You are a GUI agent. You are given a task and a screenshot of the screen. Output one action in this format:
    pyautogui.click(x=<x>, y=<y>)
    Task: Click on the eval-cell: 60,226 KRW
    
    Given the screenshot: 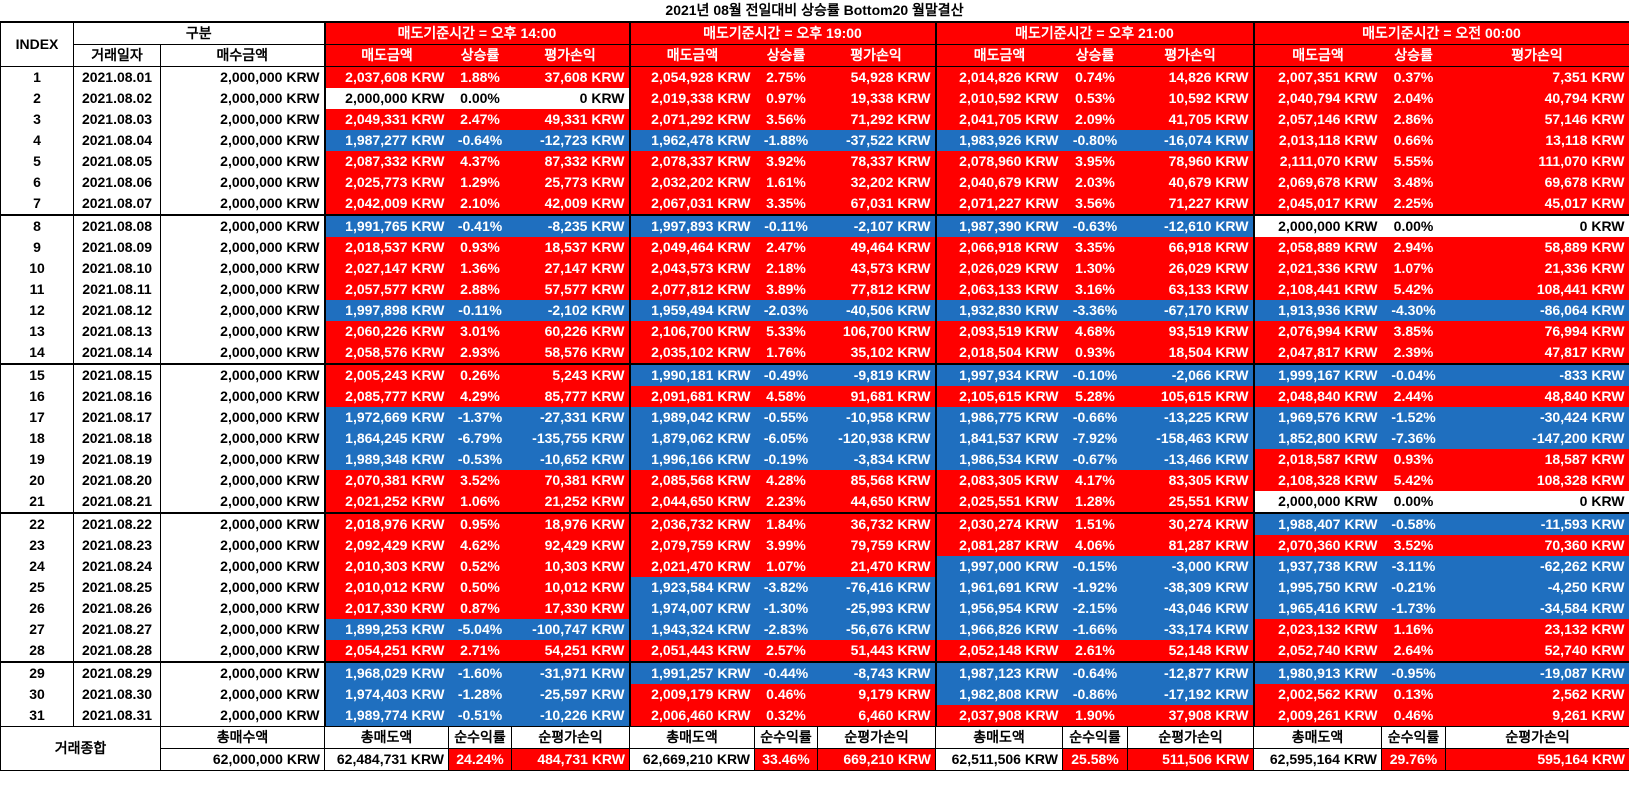 What is the action you would take?
    pyautogui.click(x=571, y=331)
    